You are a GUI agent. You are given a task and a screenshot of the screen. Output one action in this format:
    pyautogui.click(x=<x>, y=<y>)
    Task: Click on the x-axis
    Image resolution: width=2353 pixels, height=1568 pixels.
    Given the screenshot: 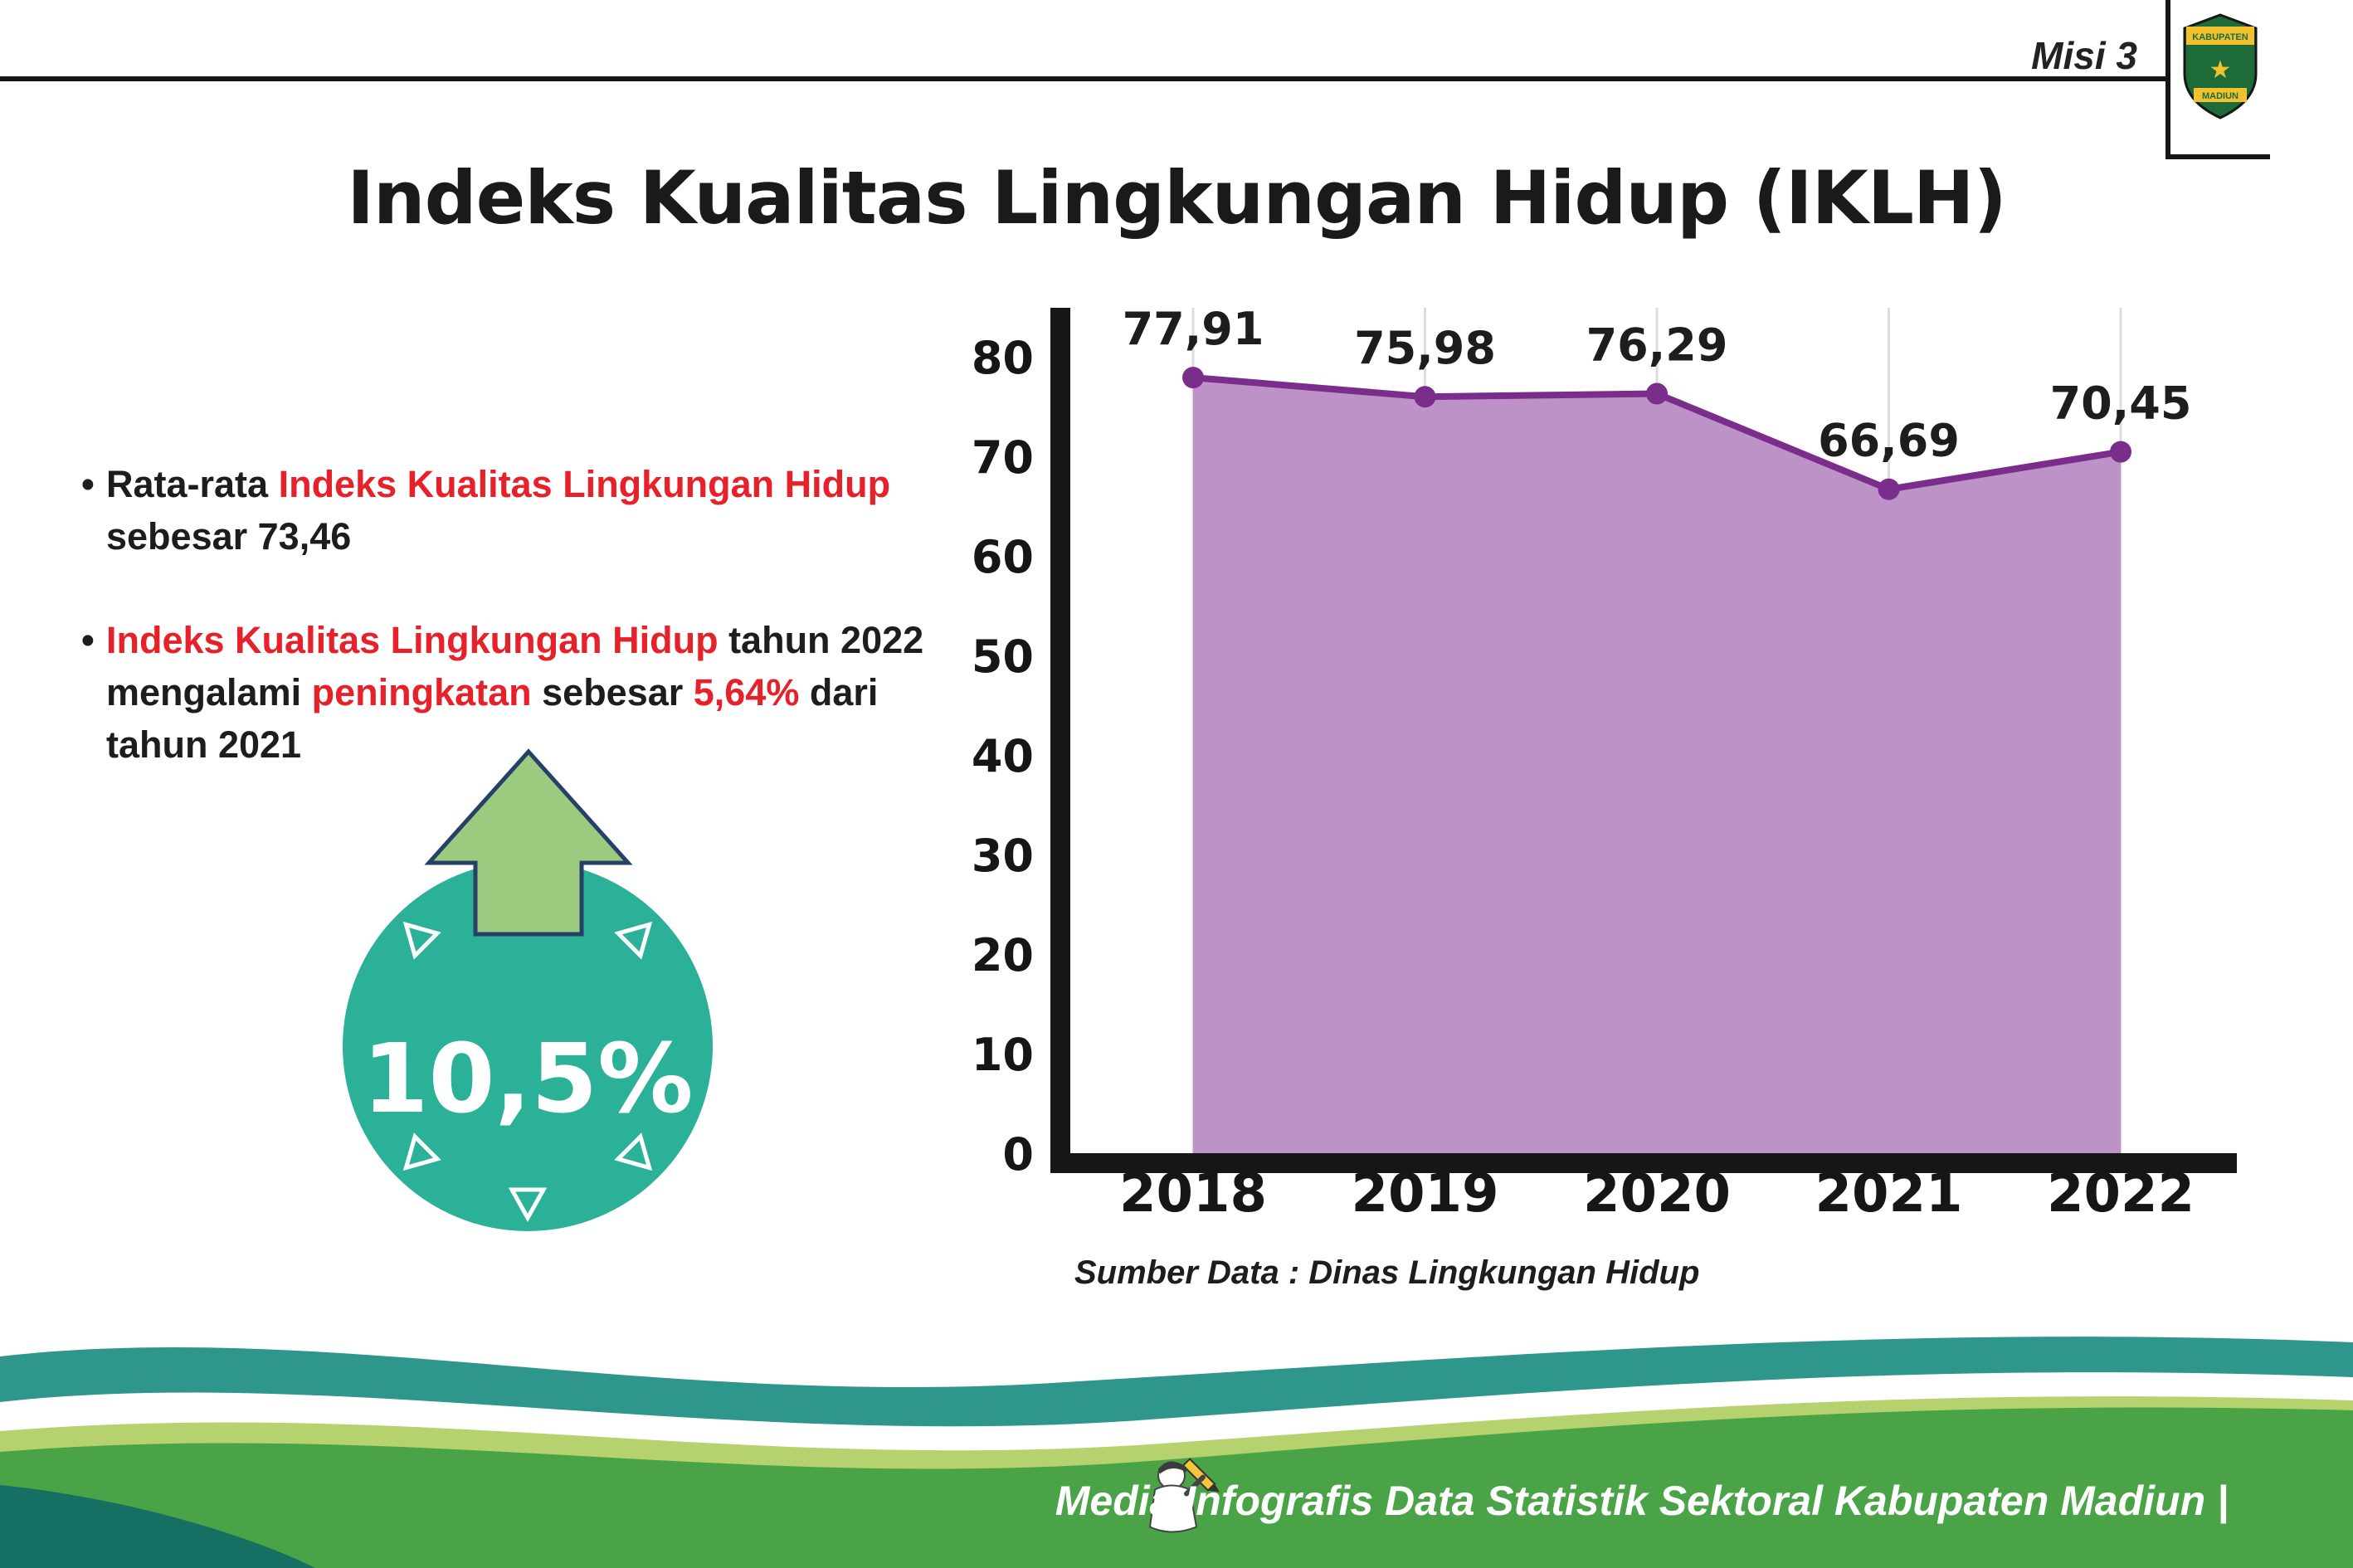 What is the action you would take?
    pyautogui.click(x=1643, y=1163)
    